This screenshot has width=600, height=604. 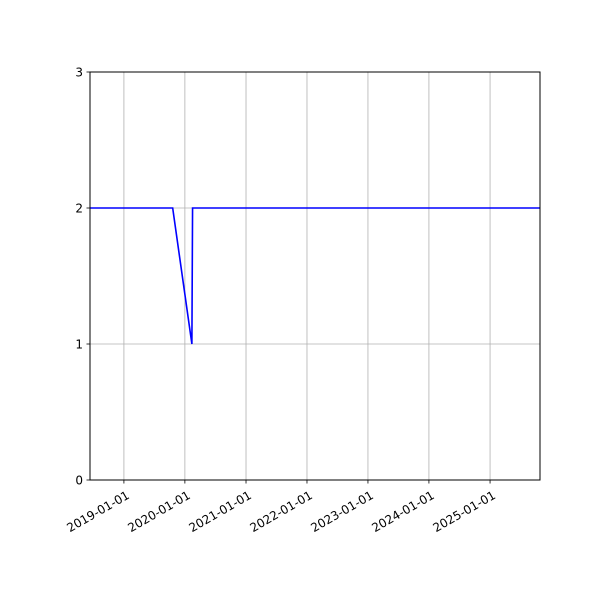 What do you see at coordinates (79, 73) in the screenshot?
I see `y-tick-label: 3` at bounding box center [79, 73].